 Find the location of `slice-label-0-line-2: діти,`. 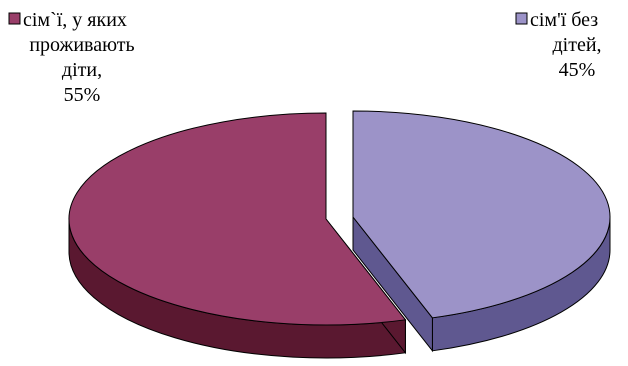

slice-label-0-line-2: діти, is located at coordinates (82, 70).